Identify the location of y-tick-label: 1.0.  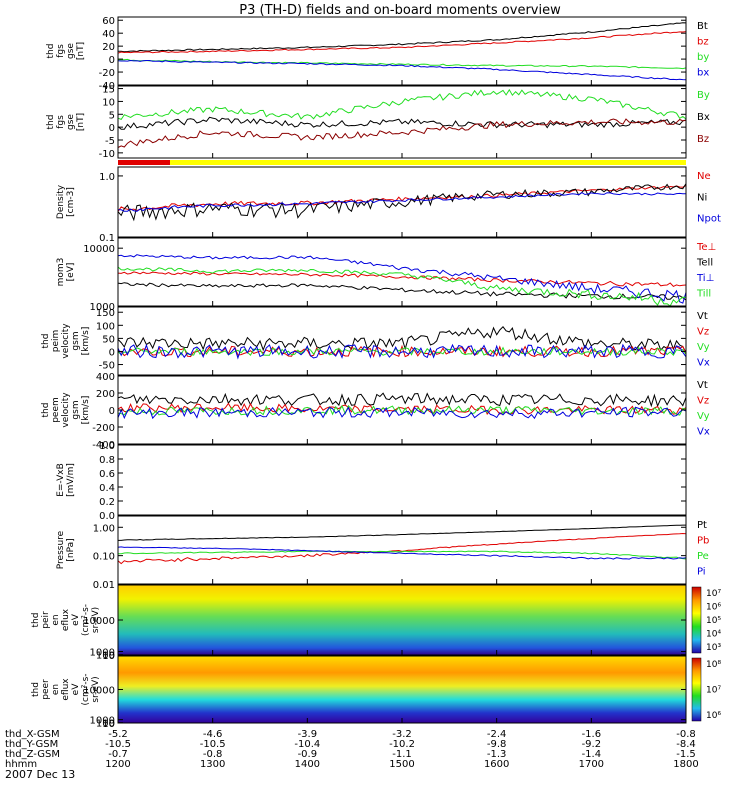
(107, 177).